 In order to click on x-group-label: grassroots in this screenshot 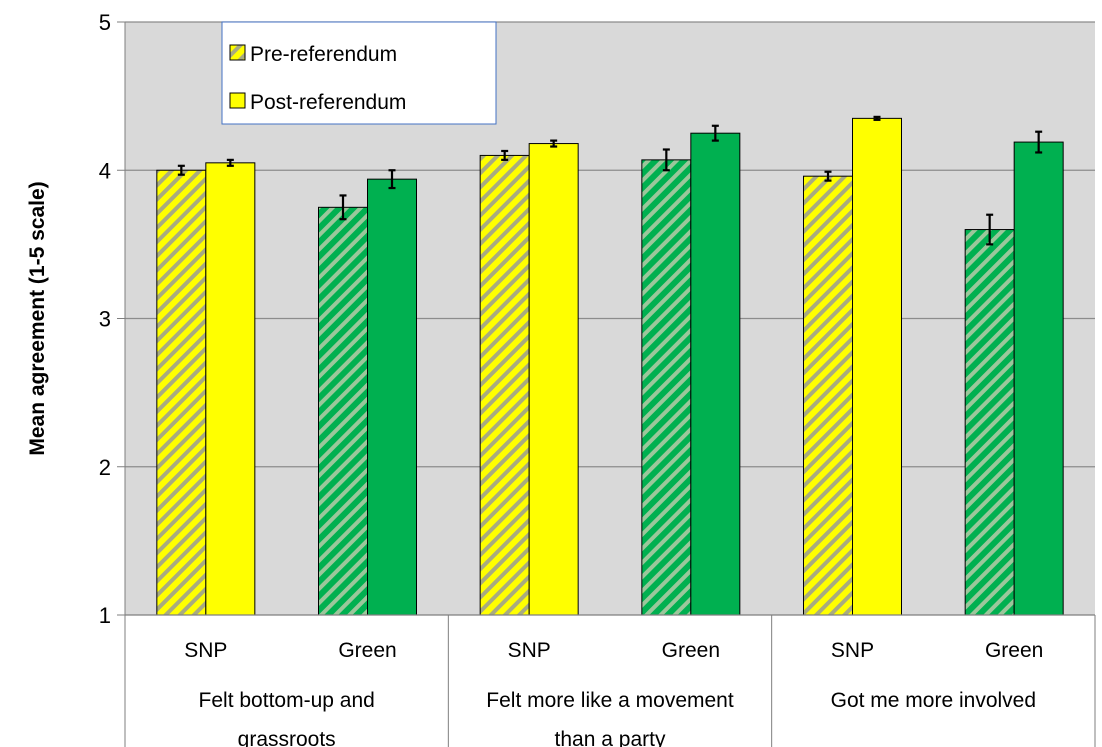, I will do `click(287, 737)`.